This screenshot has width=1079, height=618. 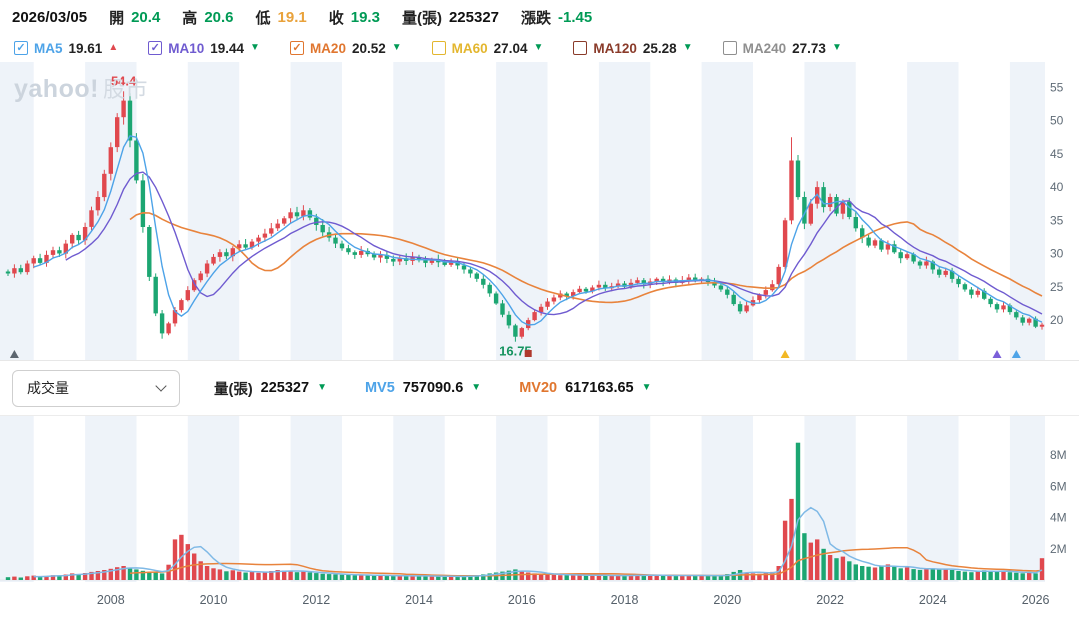 What do you see at coordinates (336, 18) in the screenshot?
I see `quote-field-label: 收` at bounding box center [336, 18].